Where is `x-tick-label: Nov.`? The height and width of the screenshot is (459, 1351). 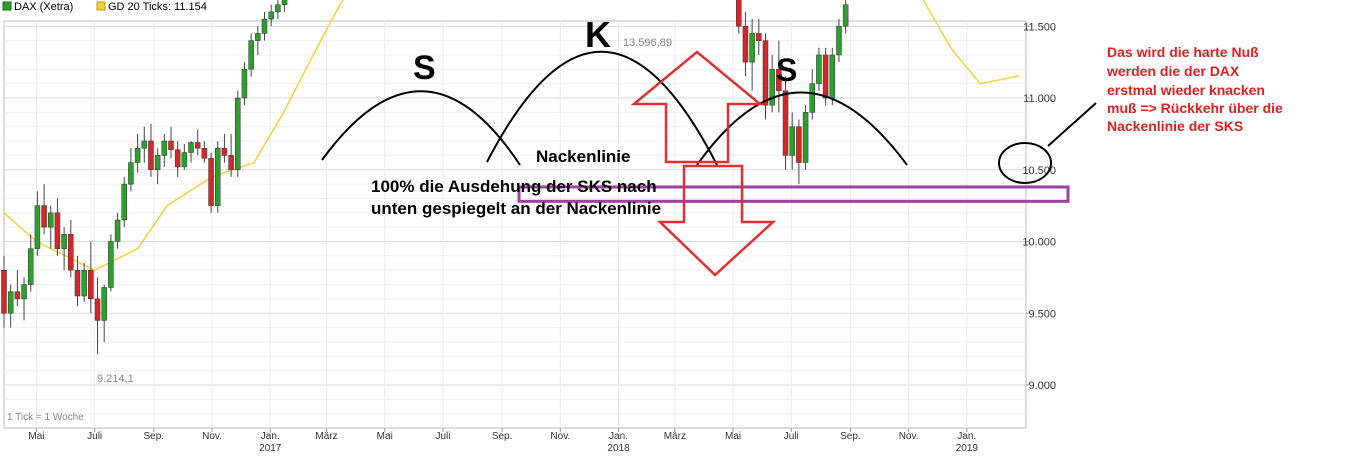 x-tick-label: Nov. is located at coordinates (909, 436).